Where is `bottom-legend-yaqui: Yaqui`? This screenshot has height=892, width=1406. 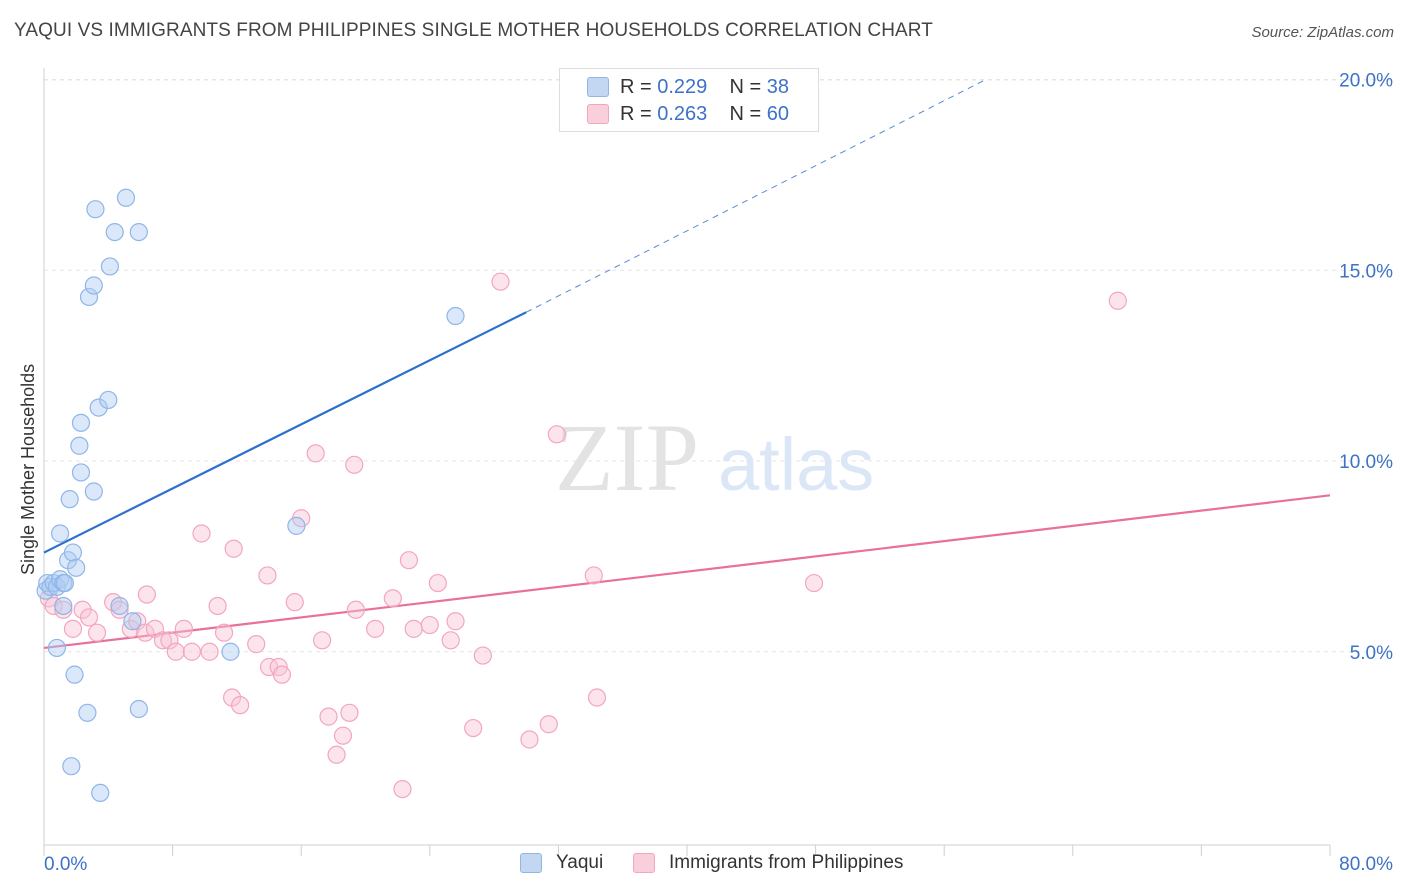 bottom-legend-yaqui: Yaqui is located at coordinates (561, 863).